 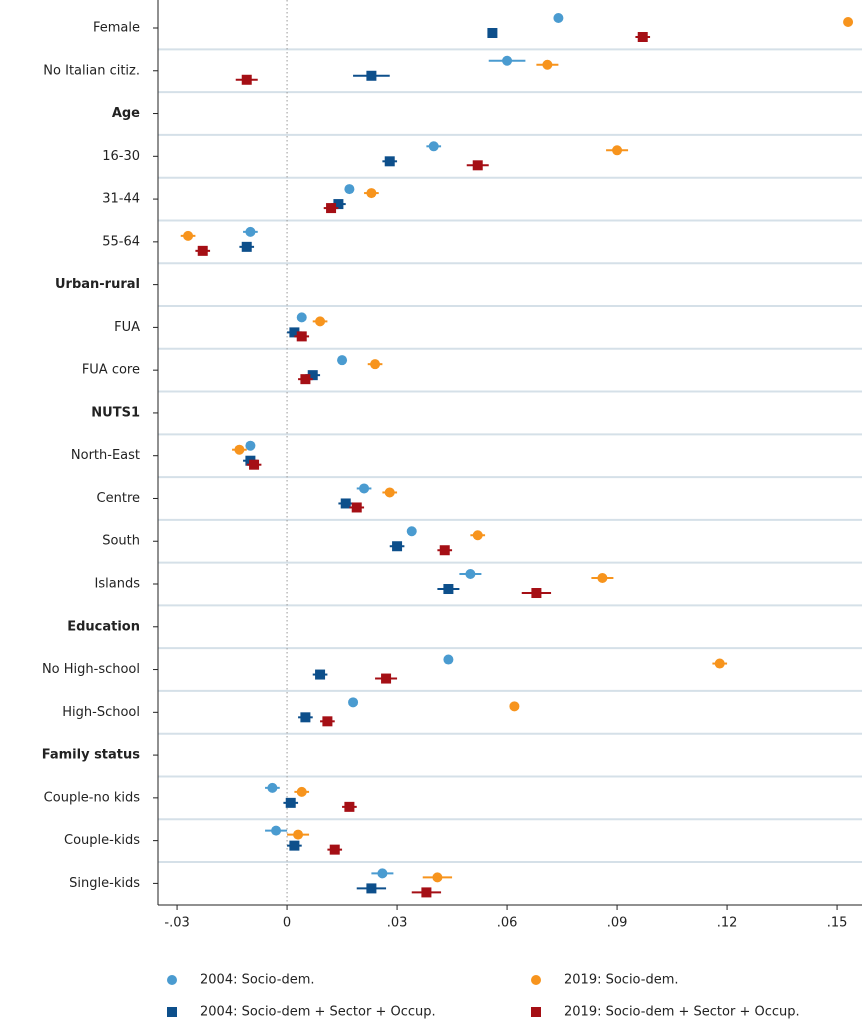 I want to click on x-tick-label: .12, so click(x=727, y=923).